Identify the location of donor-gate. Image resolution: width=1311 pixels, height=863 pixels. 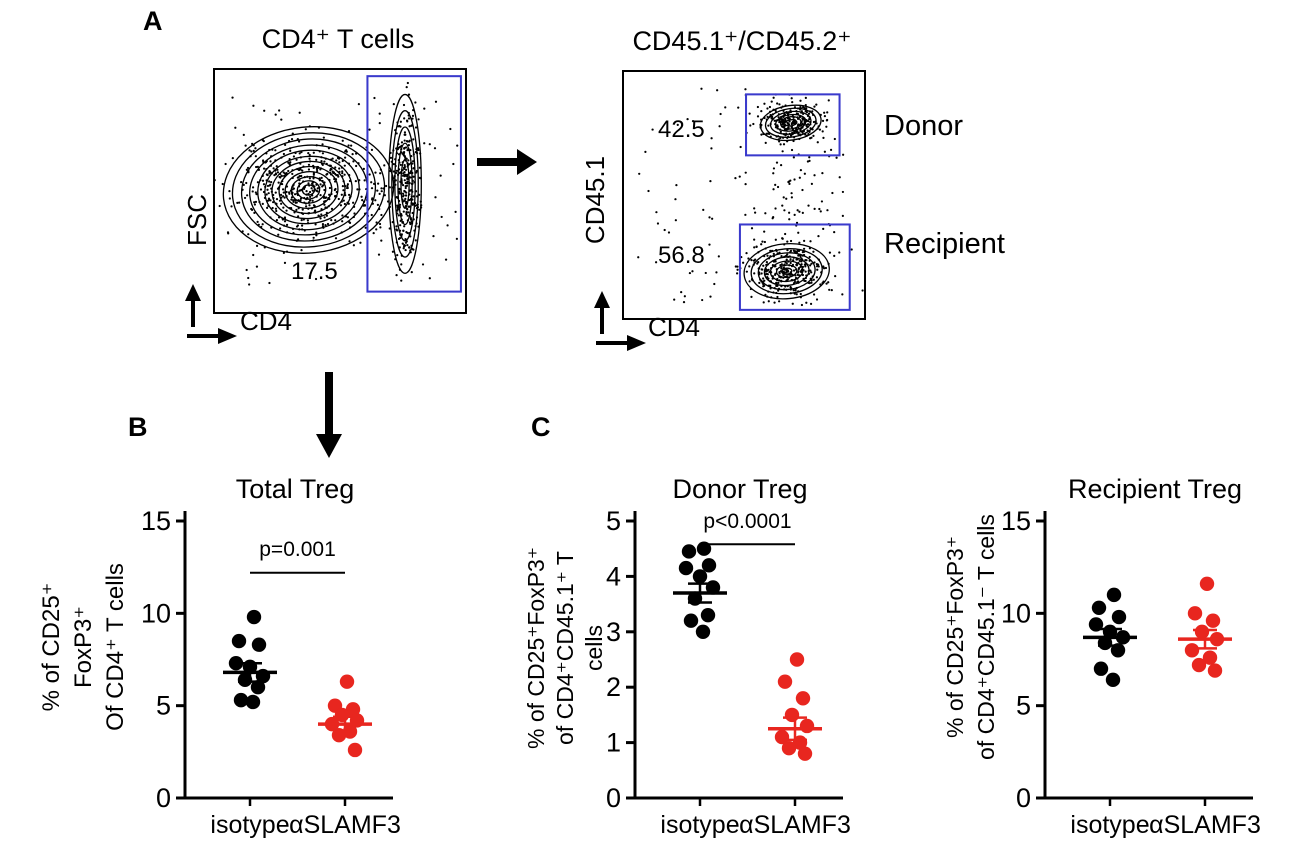
(793, 125).